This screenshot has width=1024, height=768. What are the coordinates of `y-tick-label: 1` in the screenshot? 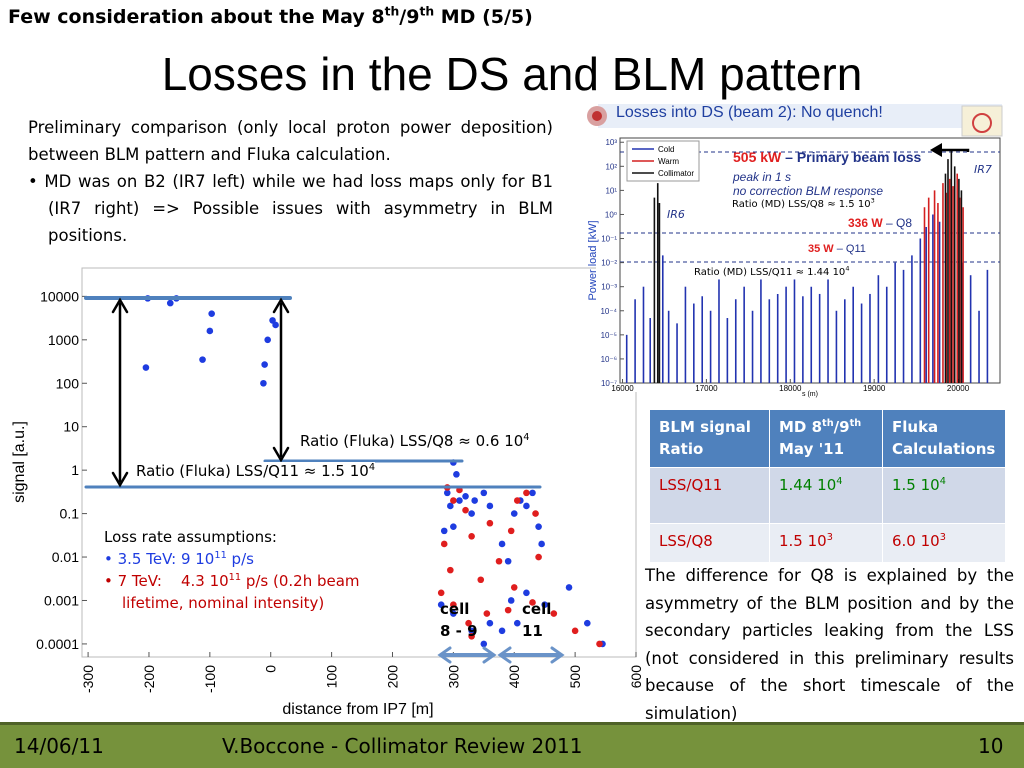 It's located at (75, 470).